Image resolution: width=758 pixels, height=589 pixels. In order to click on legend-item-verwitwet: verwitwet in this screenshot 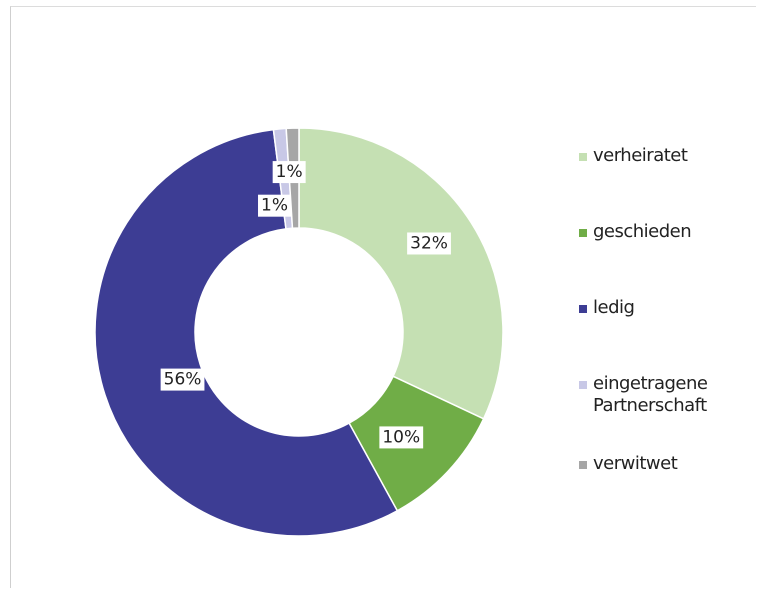, I will do `click(628, 464)`.